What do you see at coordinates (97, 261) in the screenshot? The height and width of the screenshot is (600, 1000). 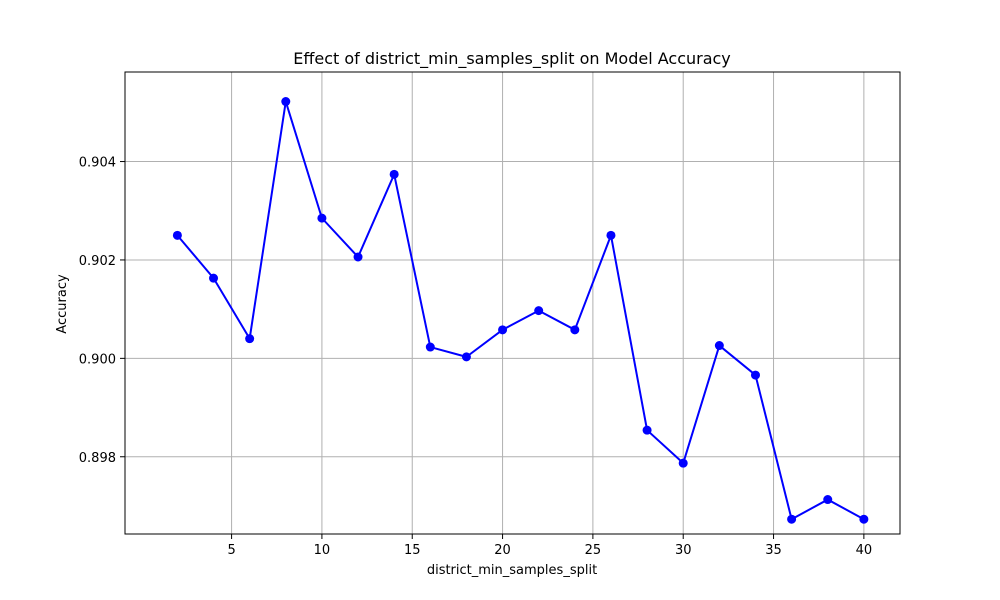 I see `y-tick-label: 0.902` at bounding box center [97, 261].